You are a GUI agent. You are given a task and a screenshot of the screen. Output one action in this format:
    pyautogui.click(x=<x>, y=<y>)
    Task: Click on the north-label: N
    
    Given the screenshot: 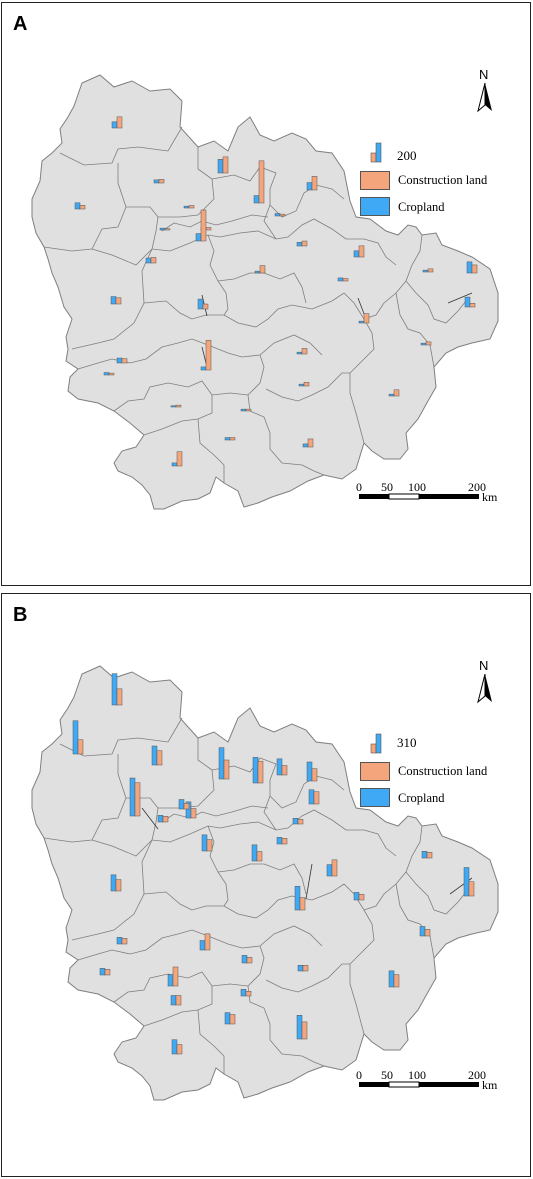 What is the action you would take?
    pyautogui.click(x=484, y=665)
    